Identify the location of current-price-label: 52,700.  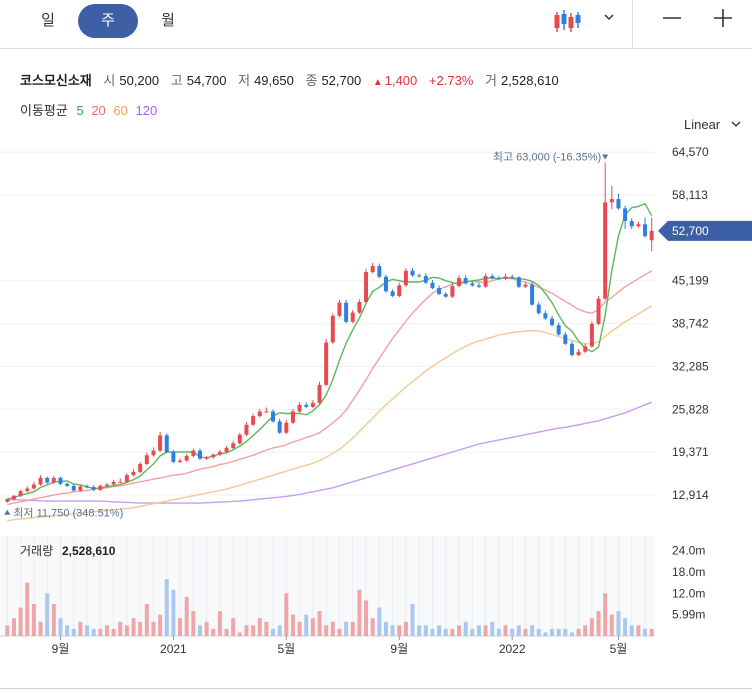
(690, 231).